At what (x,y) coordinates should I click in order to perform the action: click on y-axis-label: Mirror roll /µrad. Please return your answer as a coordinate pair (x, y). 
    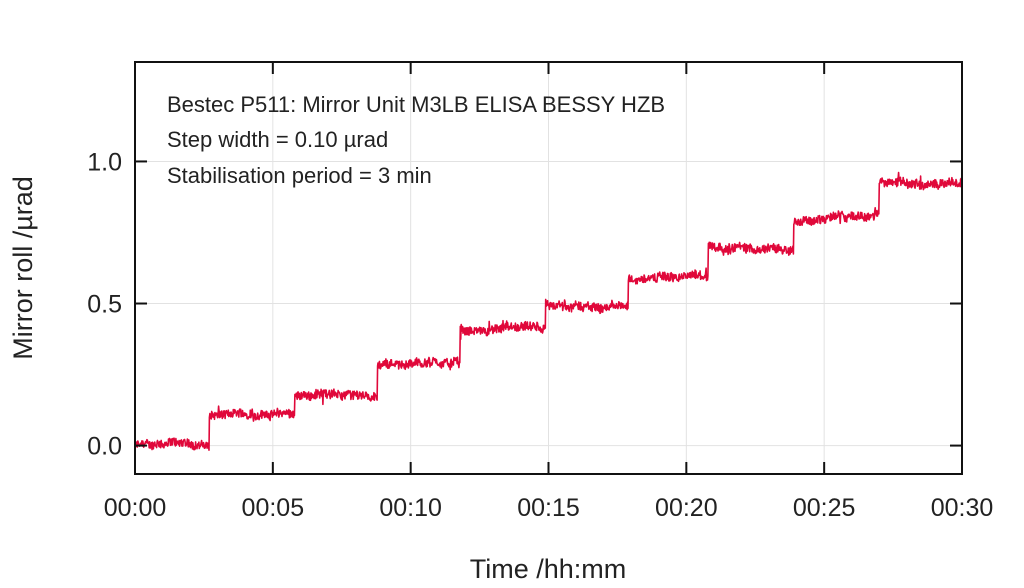
    Looking at the image, I should click on (23, 268).